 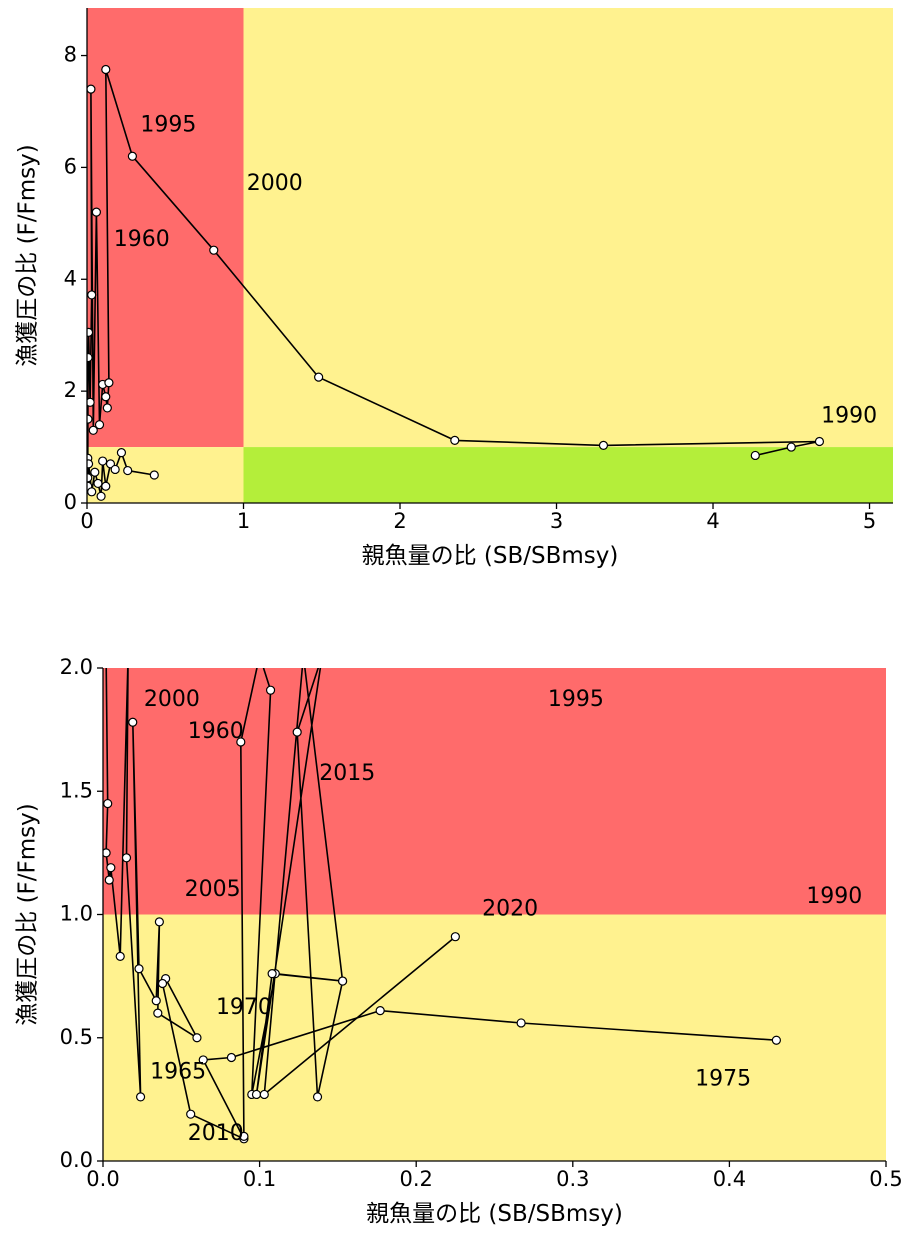 What do you see at coordinates (70, 55) in the screenshot?
I see `y-tick-label: 8` at bounding box center [70, 55].